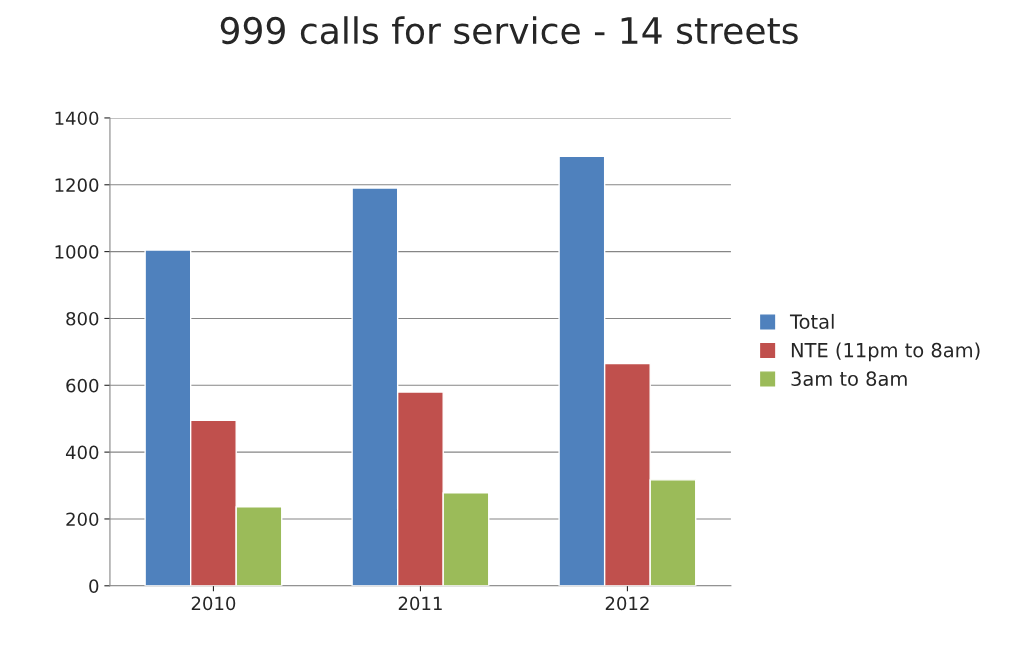 The height and width of the screenshot is (648, 1018). I want to click on y-tick-label: 1000, so click(77, 252).